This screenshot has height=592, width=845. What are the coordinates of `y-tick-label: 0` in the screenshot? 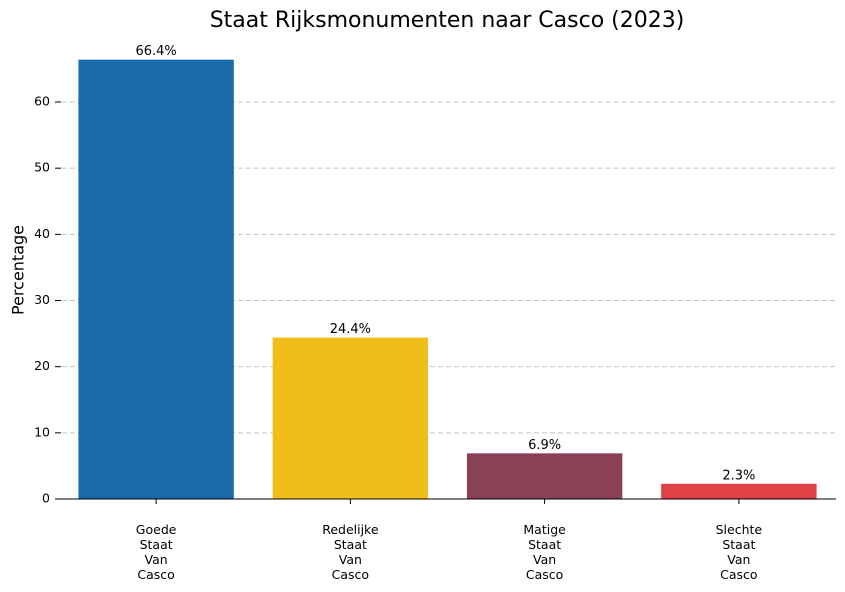 It's located at (46, 498).